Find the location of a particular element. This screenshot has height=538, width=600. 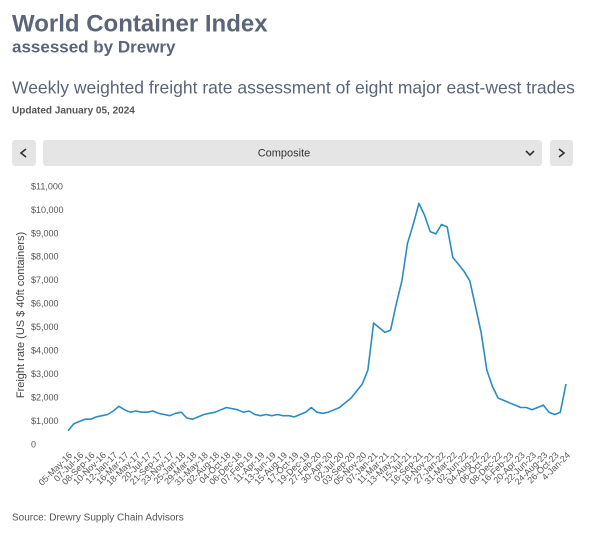

dataset-selector: Composite is located at coordinates (292, 153).